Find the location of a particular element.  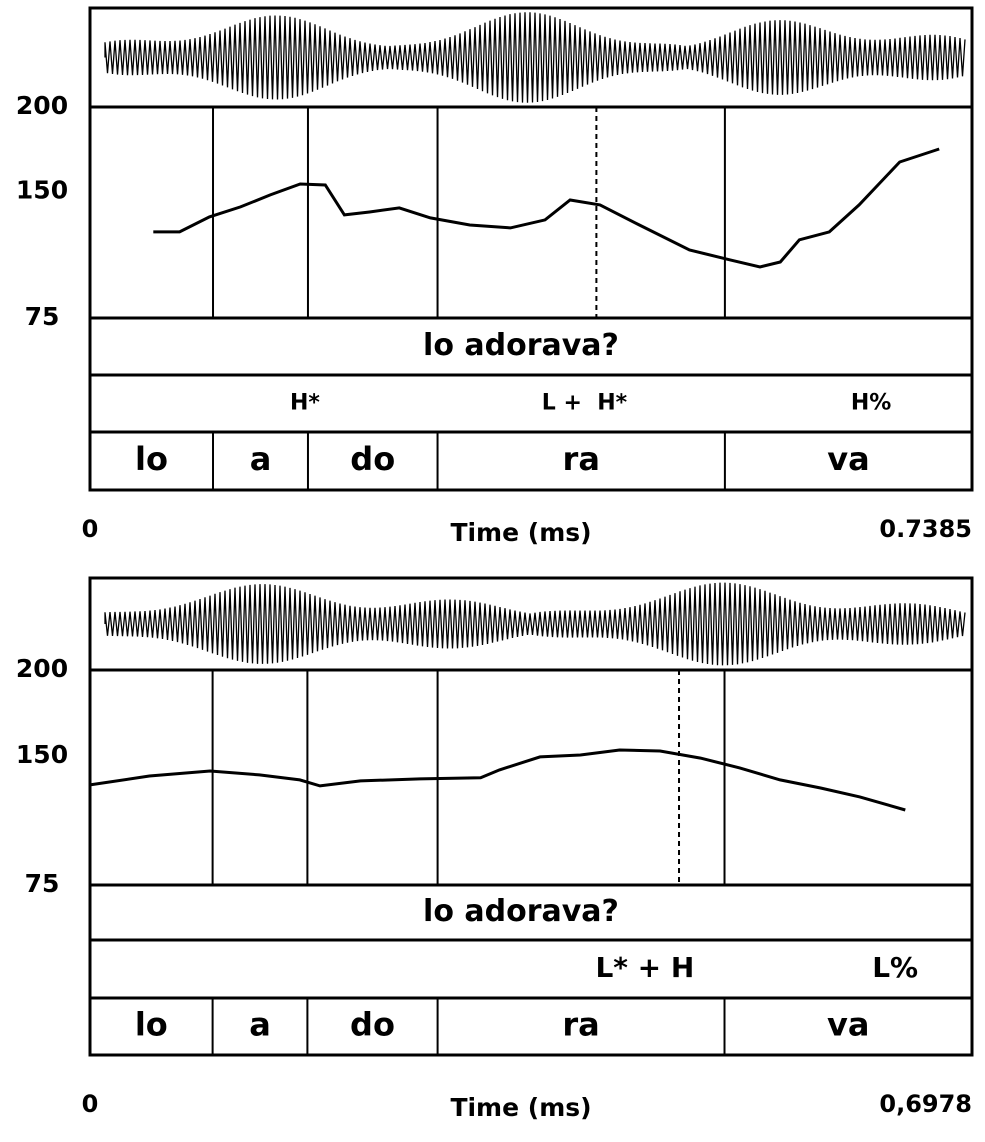

tone-label: L + H* is located at coordinates (585, 403).